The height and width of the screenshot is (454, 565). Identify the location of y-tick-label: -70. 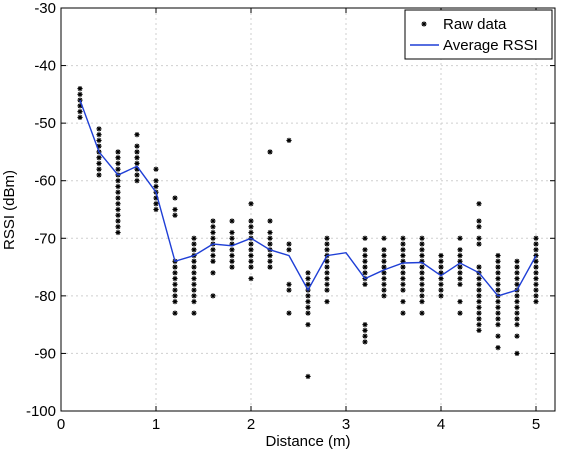
(45, 238).